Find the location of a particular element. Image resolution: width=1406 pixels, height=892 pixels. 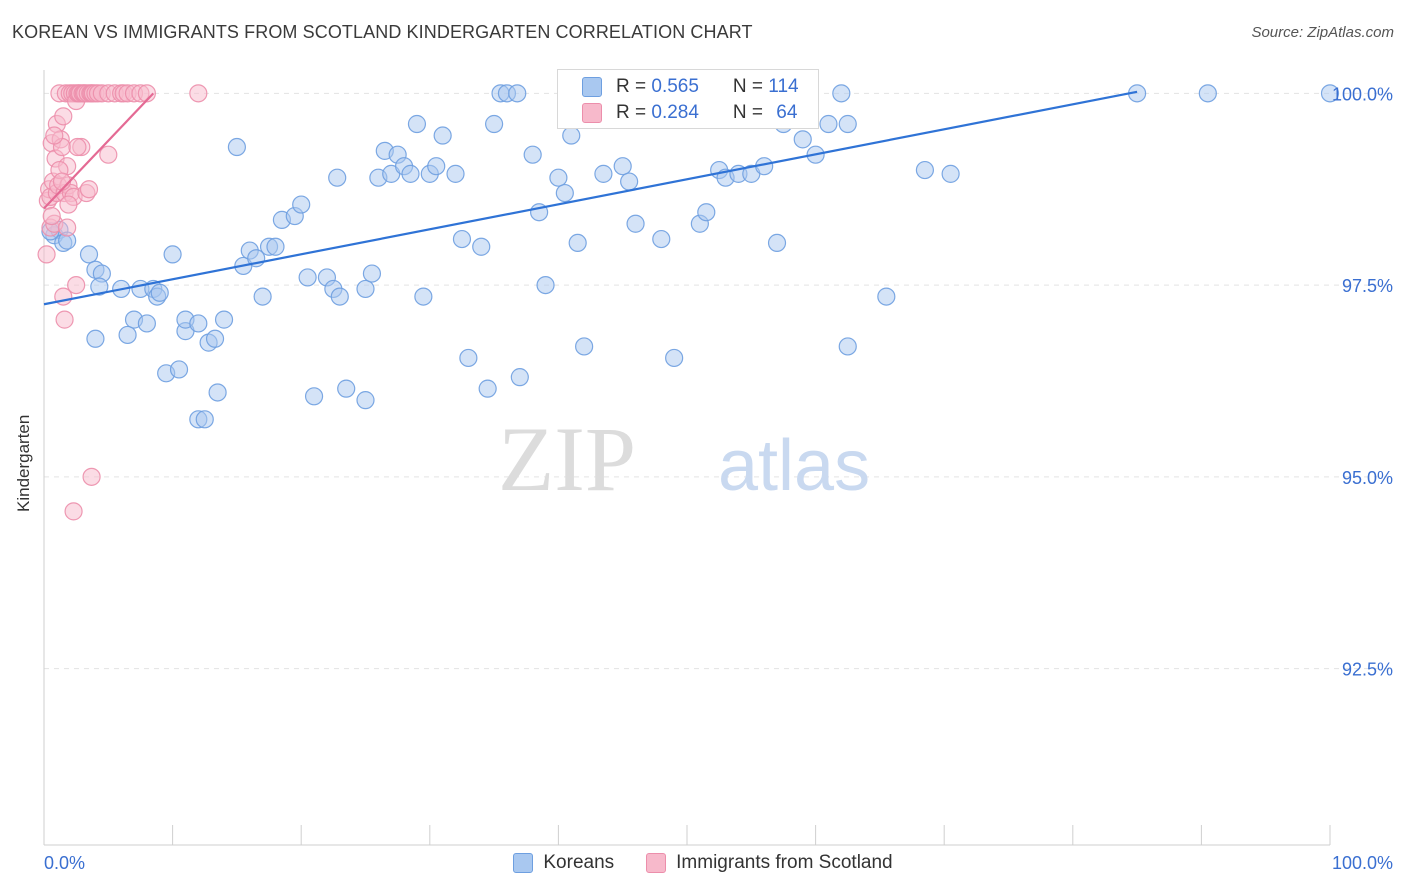

stats-row-koreans: R = 0.565 N = 114 is located at coordinates (690, 87).